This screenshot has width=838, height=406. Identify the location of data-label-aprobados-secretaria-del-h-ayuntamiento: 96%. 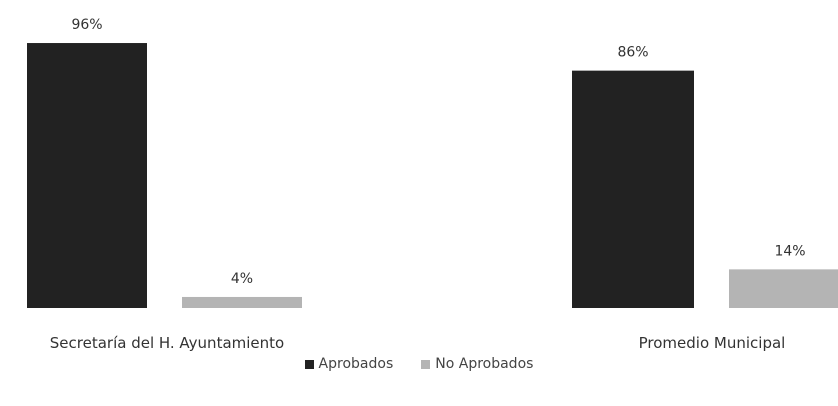
(86, 25).